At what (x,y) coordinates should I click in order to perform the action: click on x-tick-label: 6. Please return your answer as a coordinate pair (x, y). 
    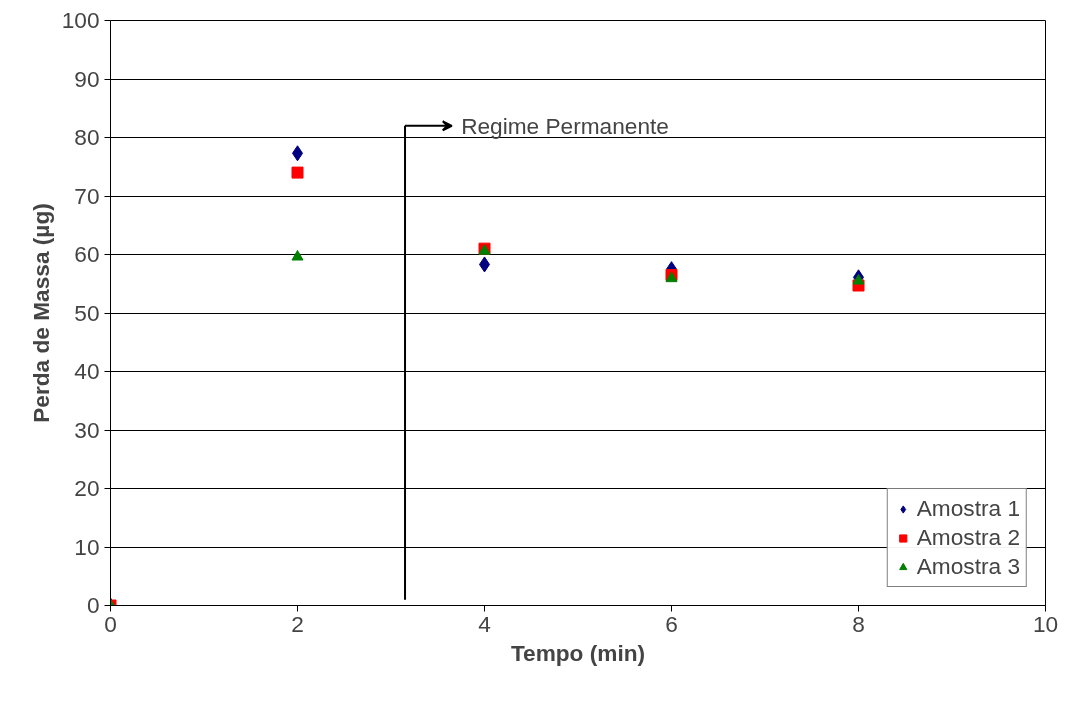
    Looking at the image, I should click on (671, 623).